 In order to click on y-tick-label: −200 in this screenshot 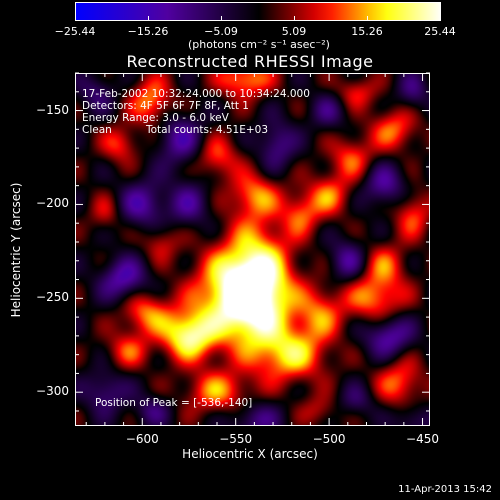, I will do `click(52, 203)`.